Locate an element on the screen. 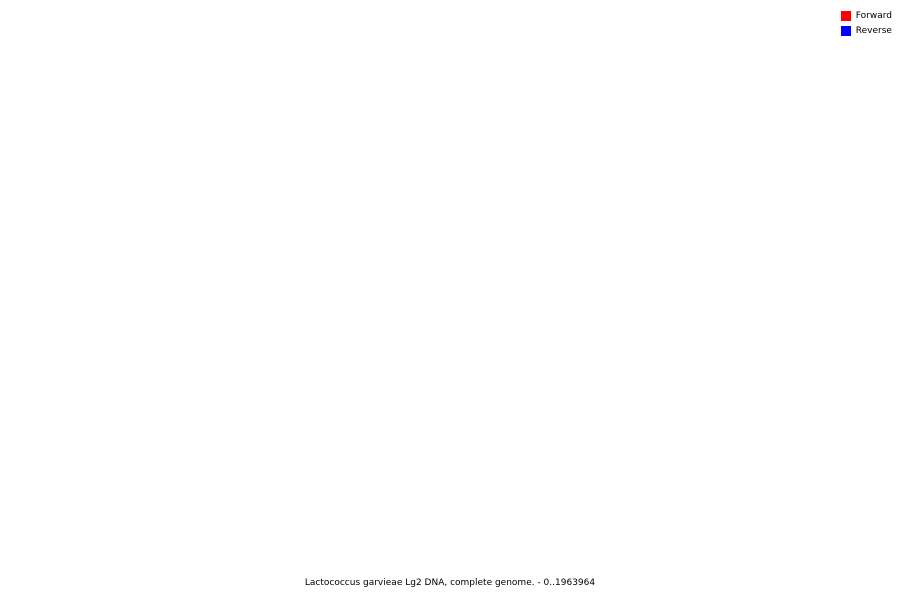 Image resolution: width=900 pixels, height=600 pixels. legend-label-reverse: Reverse is located at coordinates (873, 30).